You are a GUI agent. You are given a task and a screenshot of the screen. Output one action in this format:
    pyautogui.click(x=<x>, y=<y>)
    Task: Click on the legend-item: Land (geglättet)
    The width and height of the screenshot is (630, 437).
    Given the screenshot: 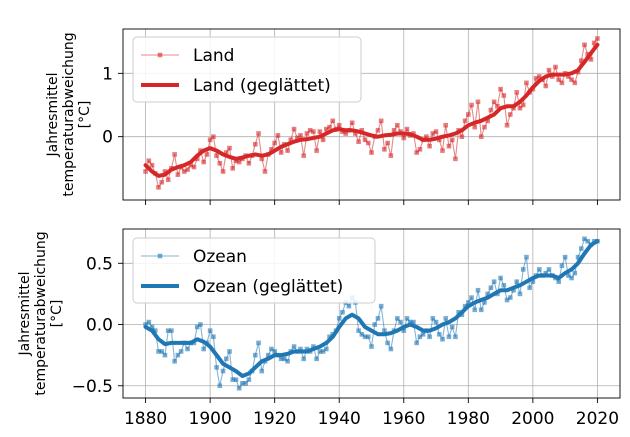 What is the action you would take?
    pyautogui.click(x=236, y=86)
    